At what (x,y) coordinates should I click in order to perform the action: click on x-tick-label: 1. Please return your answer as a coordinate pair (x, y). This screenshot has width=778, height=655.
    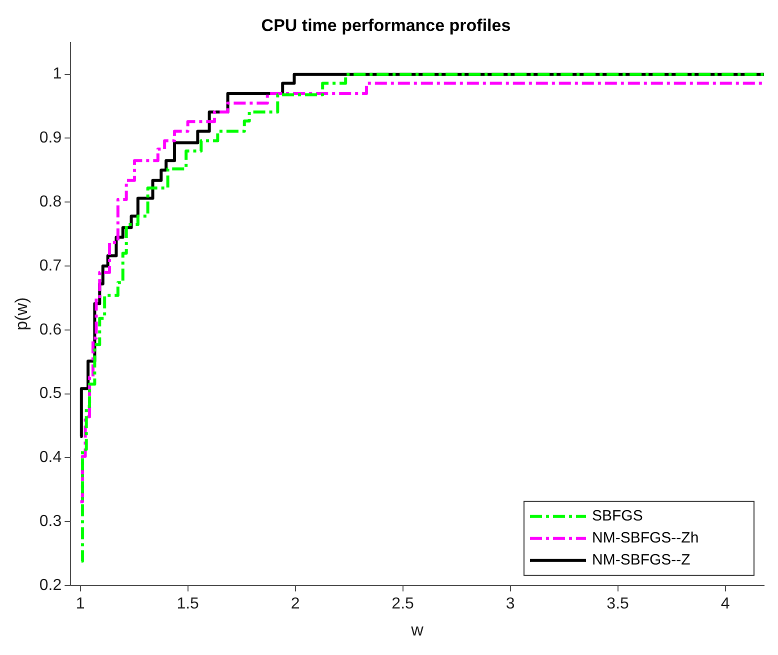
    Looking at the image, I should click on (80, 603).